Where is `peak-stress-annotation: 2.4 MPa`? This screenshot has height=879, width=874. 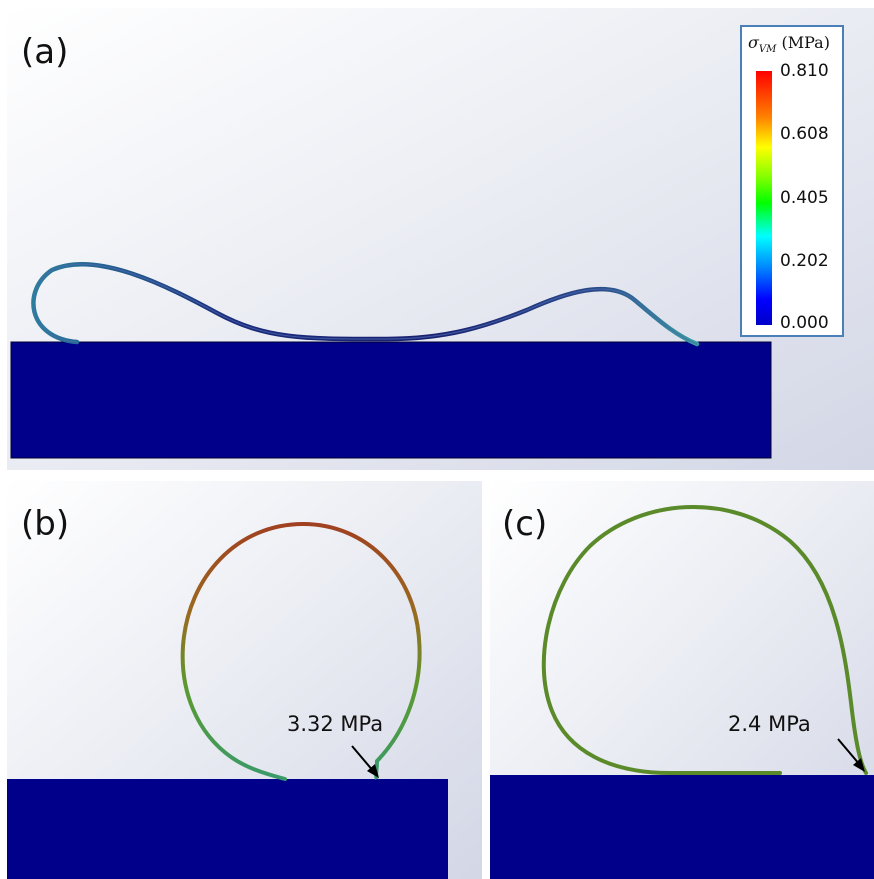
peak-stress-annotation: 2.4 MPa is located at coordinates (769, 724).